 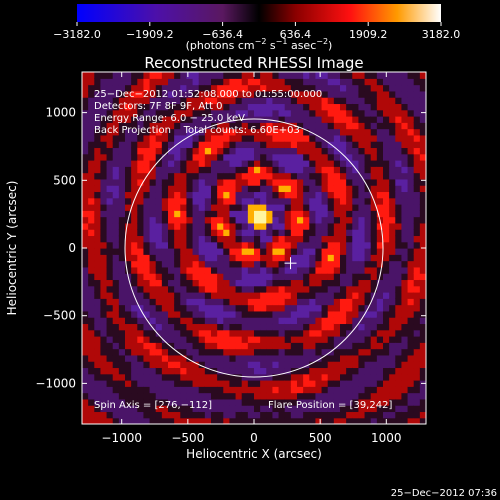 I want to click on plot-timestamp: 25−Dec−2012 07:36, so click(x=444, y=493).